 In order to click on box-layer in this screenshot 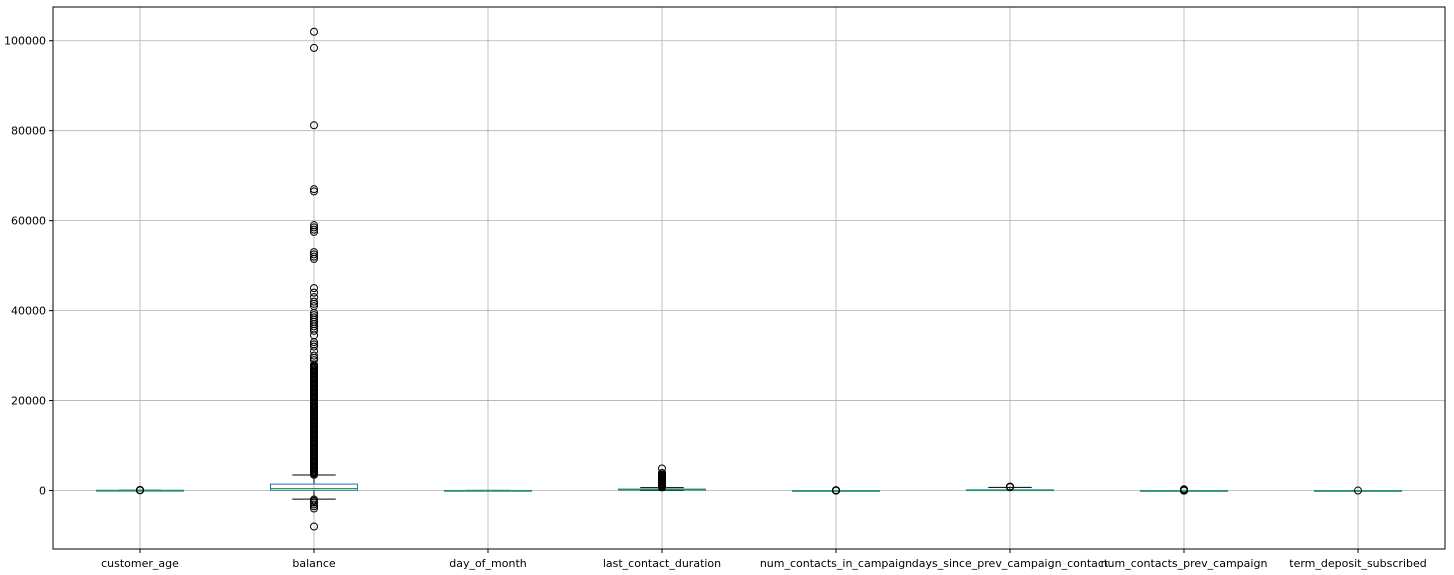, I will do `click(749, 487)`.